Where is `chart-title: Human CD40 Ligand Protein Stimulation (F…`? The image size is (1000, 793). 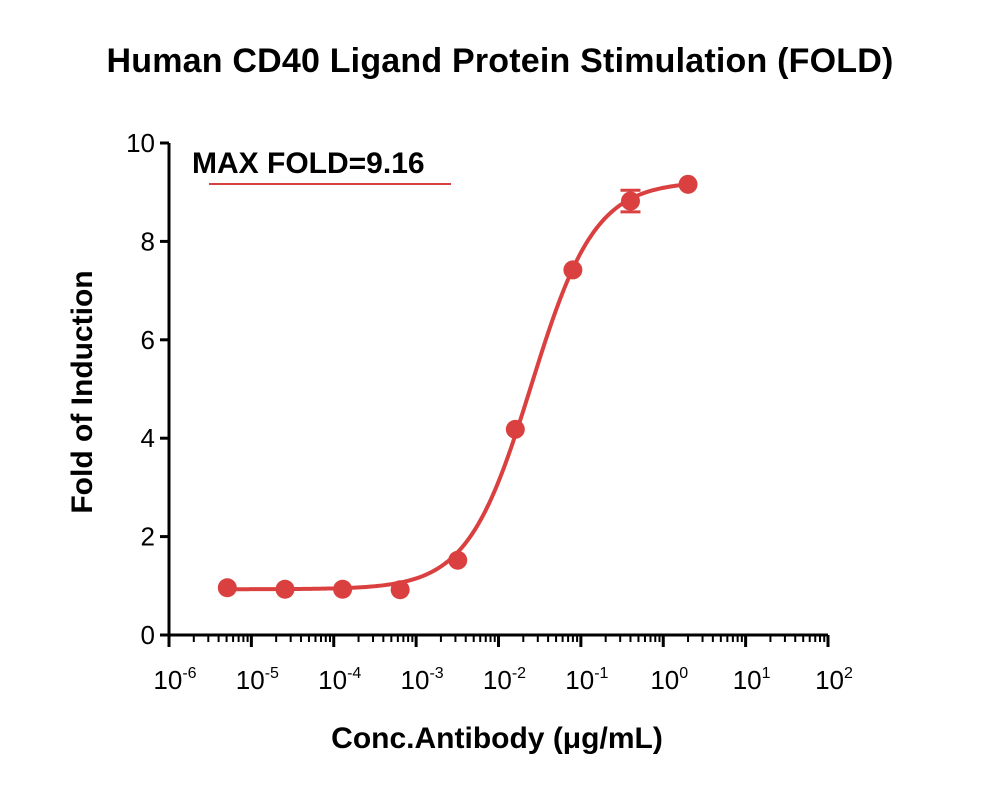
chart-title: Human CD40 Ligand Protein Stimulation (F… is located at coordinates (500, 61).